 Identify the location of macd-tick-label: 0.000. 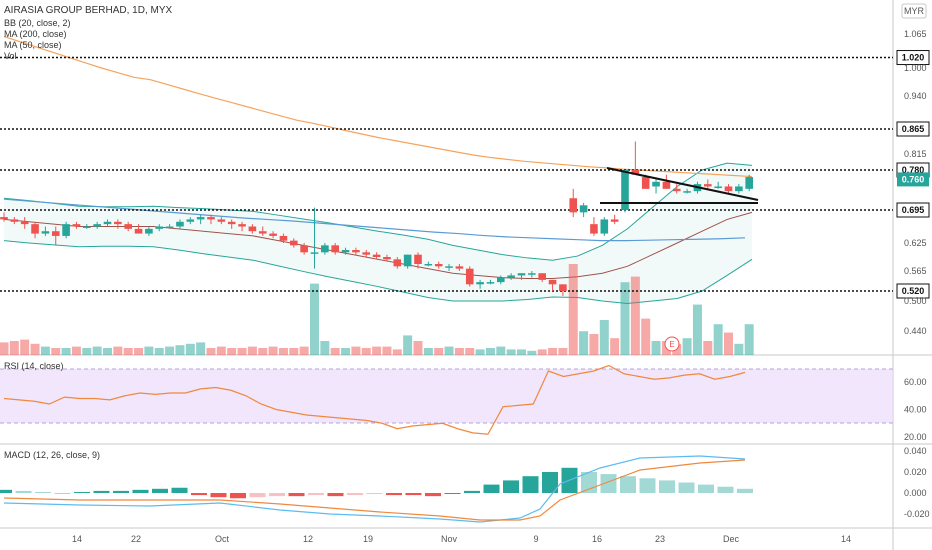
(915, 493).